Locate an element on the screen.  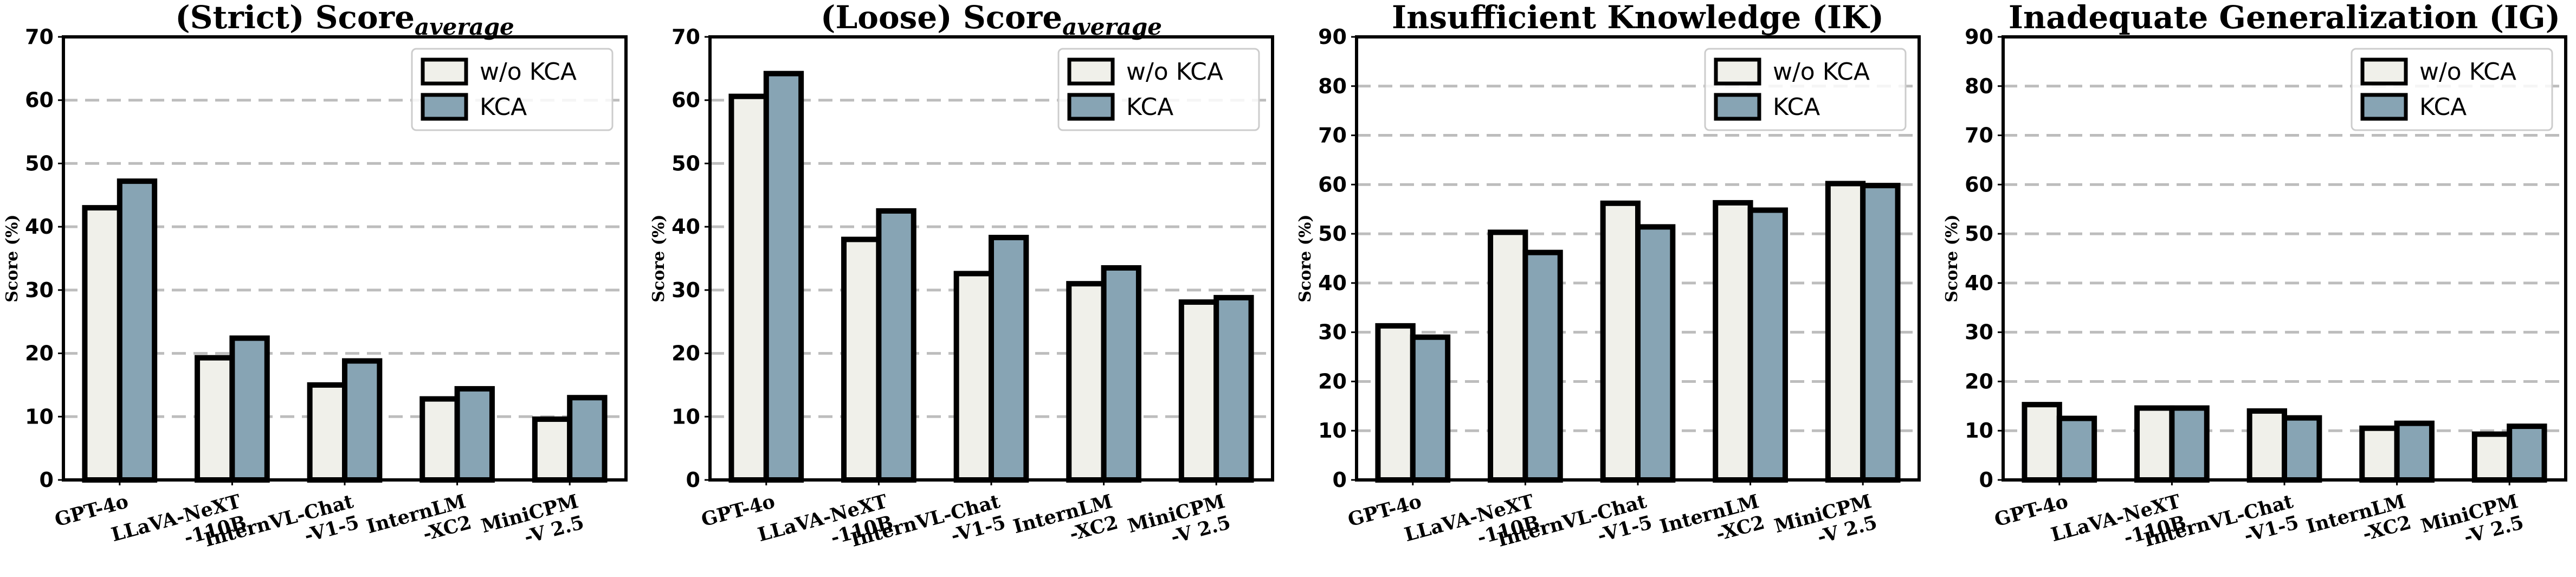
chart-title-main: Inadequate Generalization (IG) is located at coordinates (2284, 18).